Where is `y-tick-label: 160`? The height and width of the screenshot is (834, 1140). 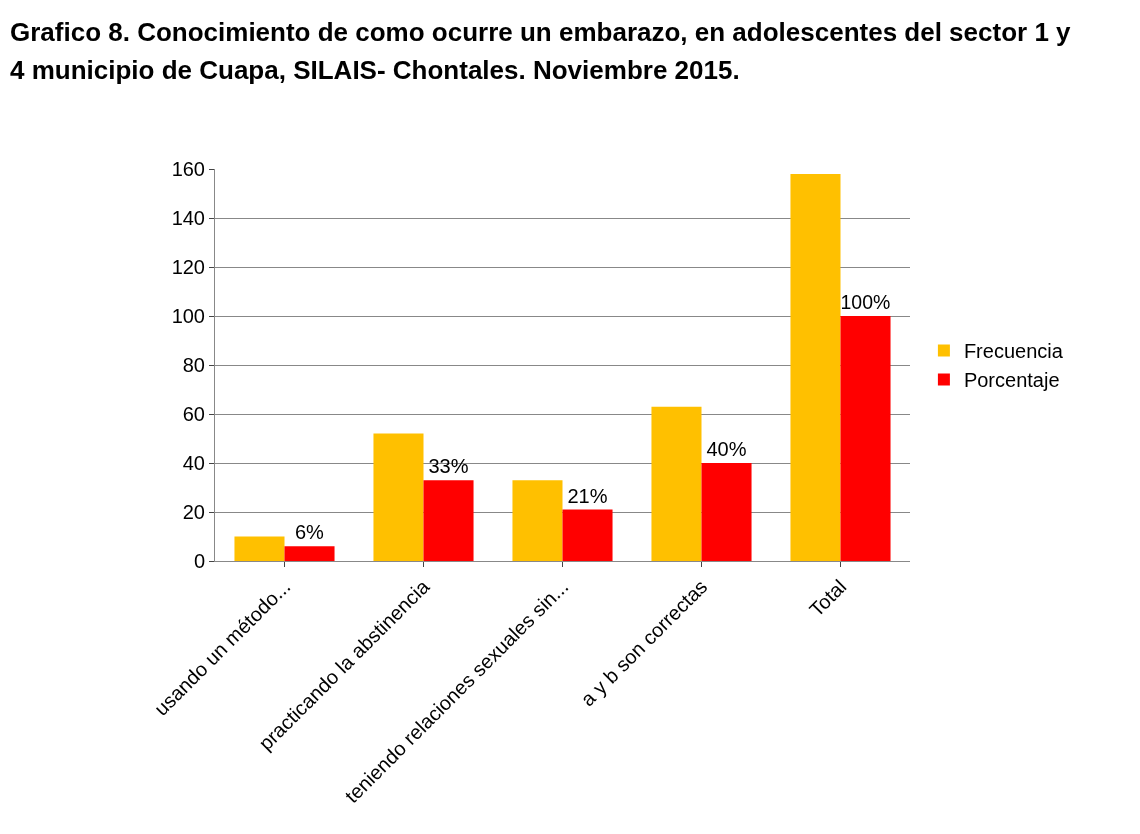
y-tick-label: 160 is located at coordinates (188, 169).